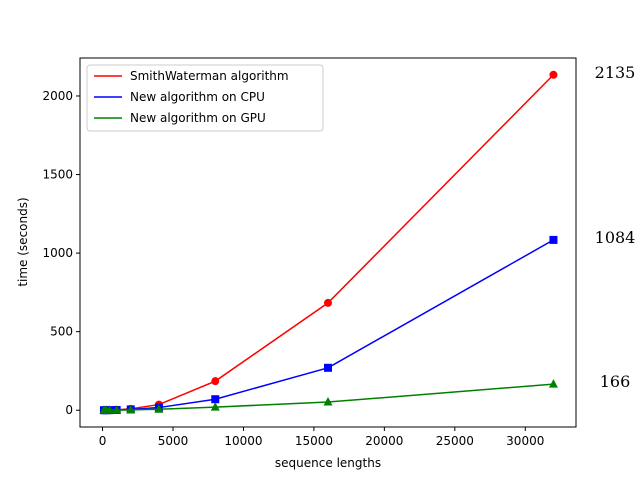  Describe the element at coordinates (525, 441) in the screenshot. I see `x-tick-label: 30000` at that location.